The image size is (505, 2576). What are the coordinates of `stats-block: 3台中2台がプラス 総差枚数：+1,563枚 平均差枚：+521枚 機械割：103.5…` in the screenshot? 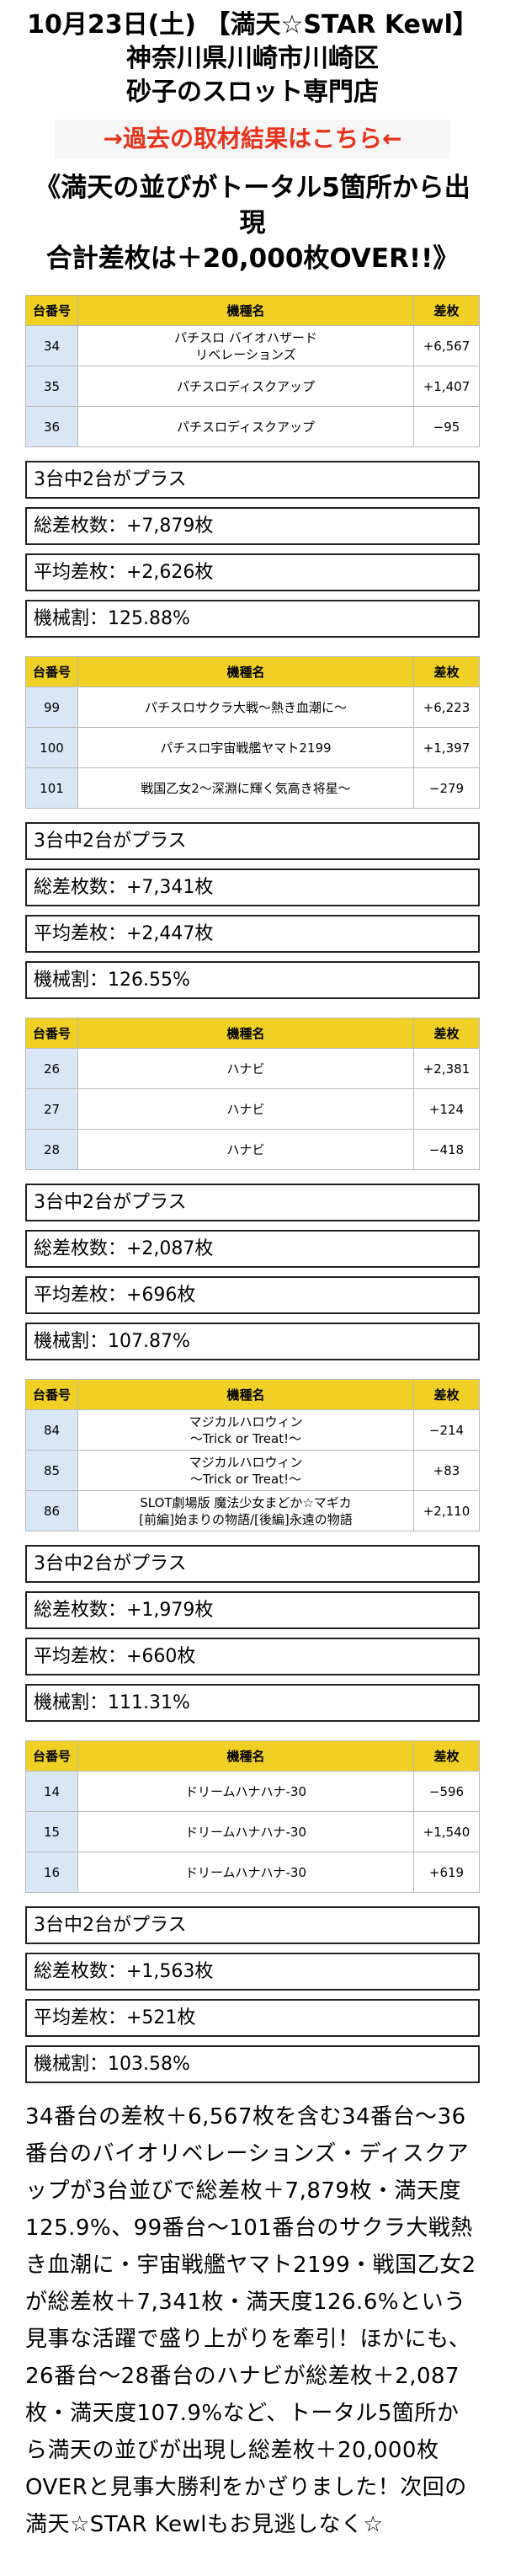 It's located at (252, 1994).